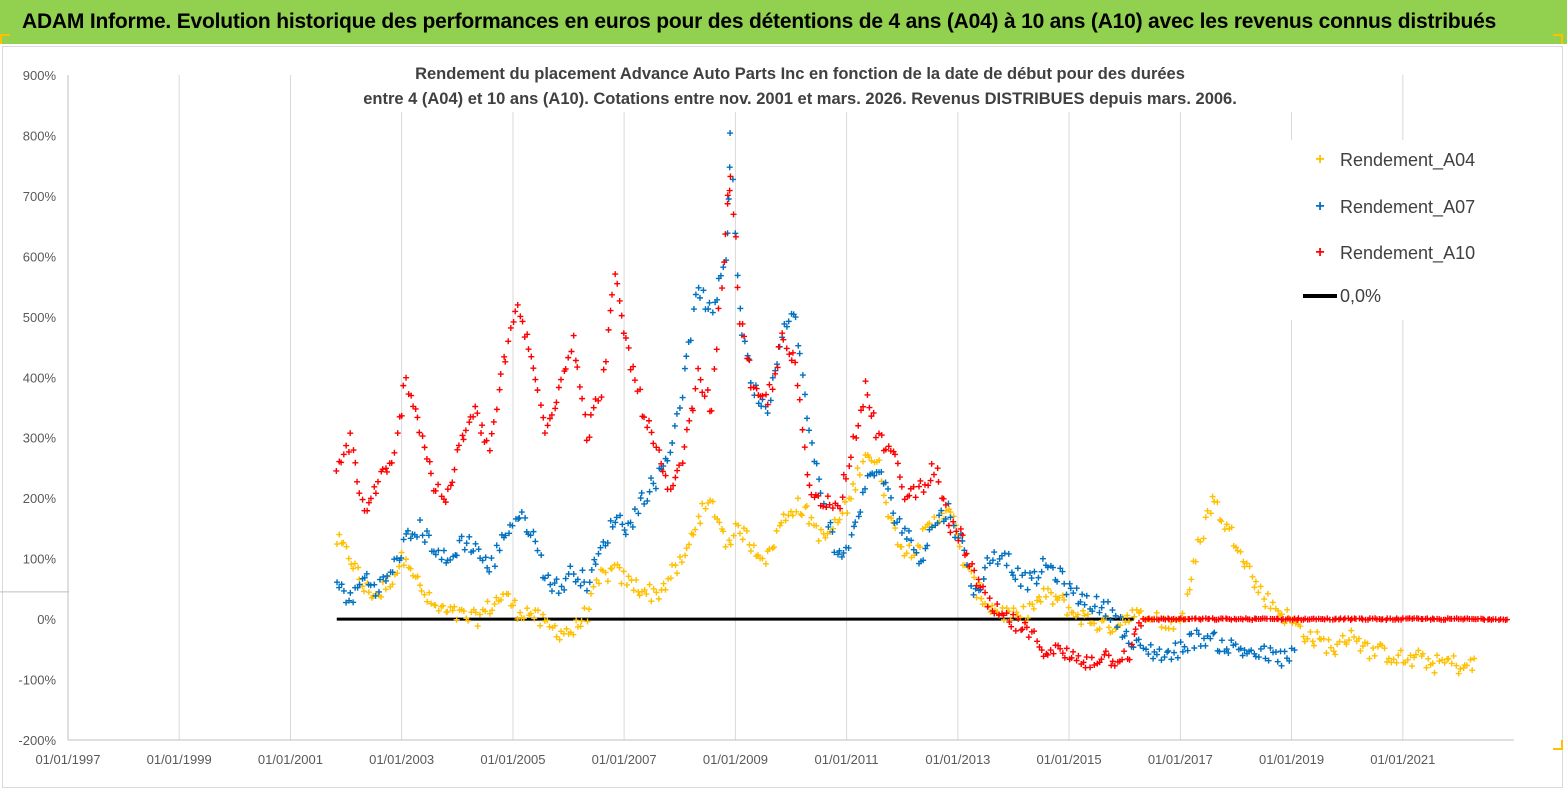 The image size is (1567, 790). I want to click on selection-corner-top-left, so click(5, 39).